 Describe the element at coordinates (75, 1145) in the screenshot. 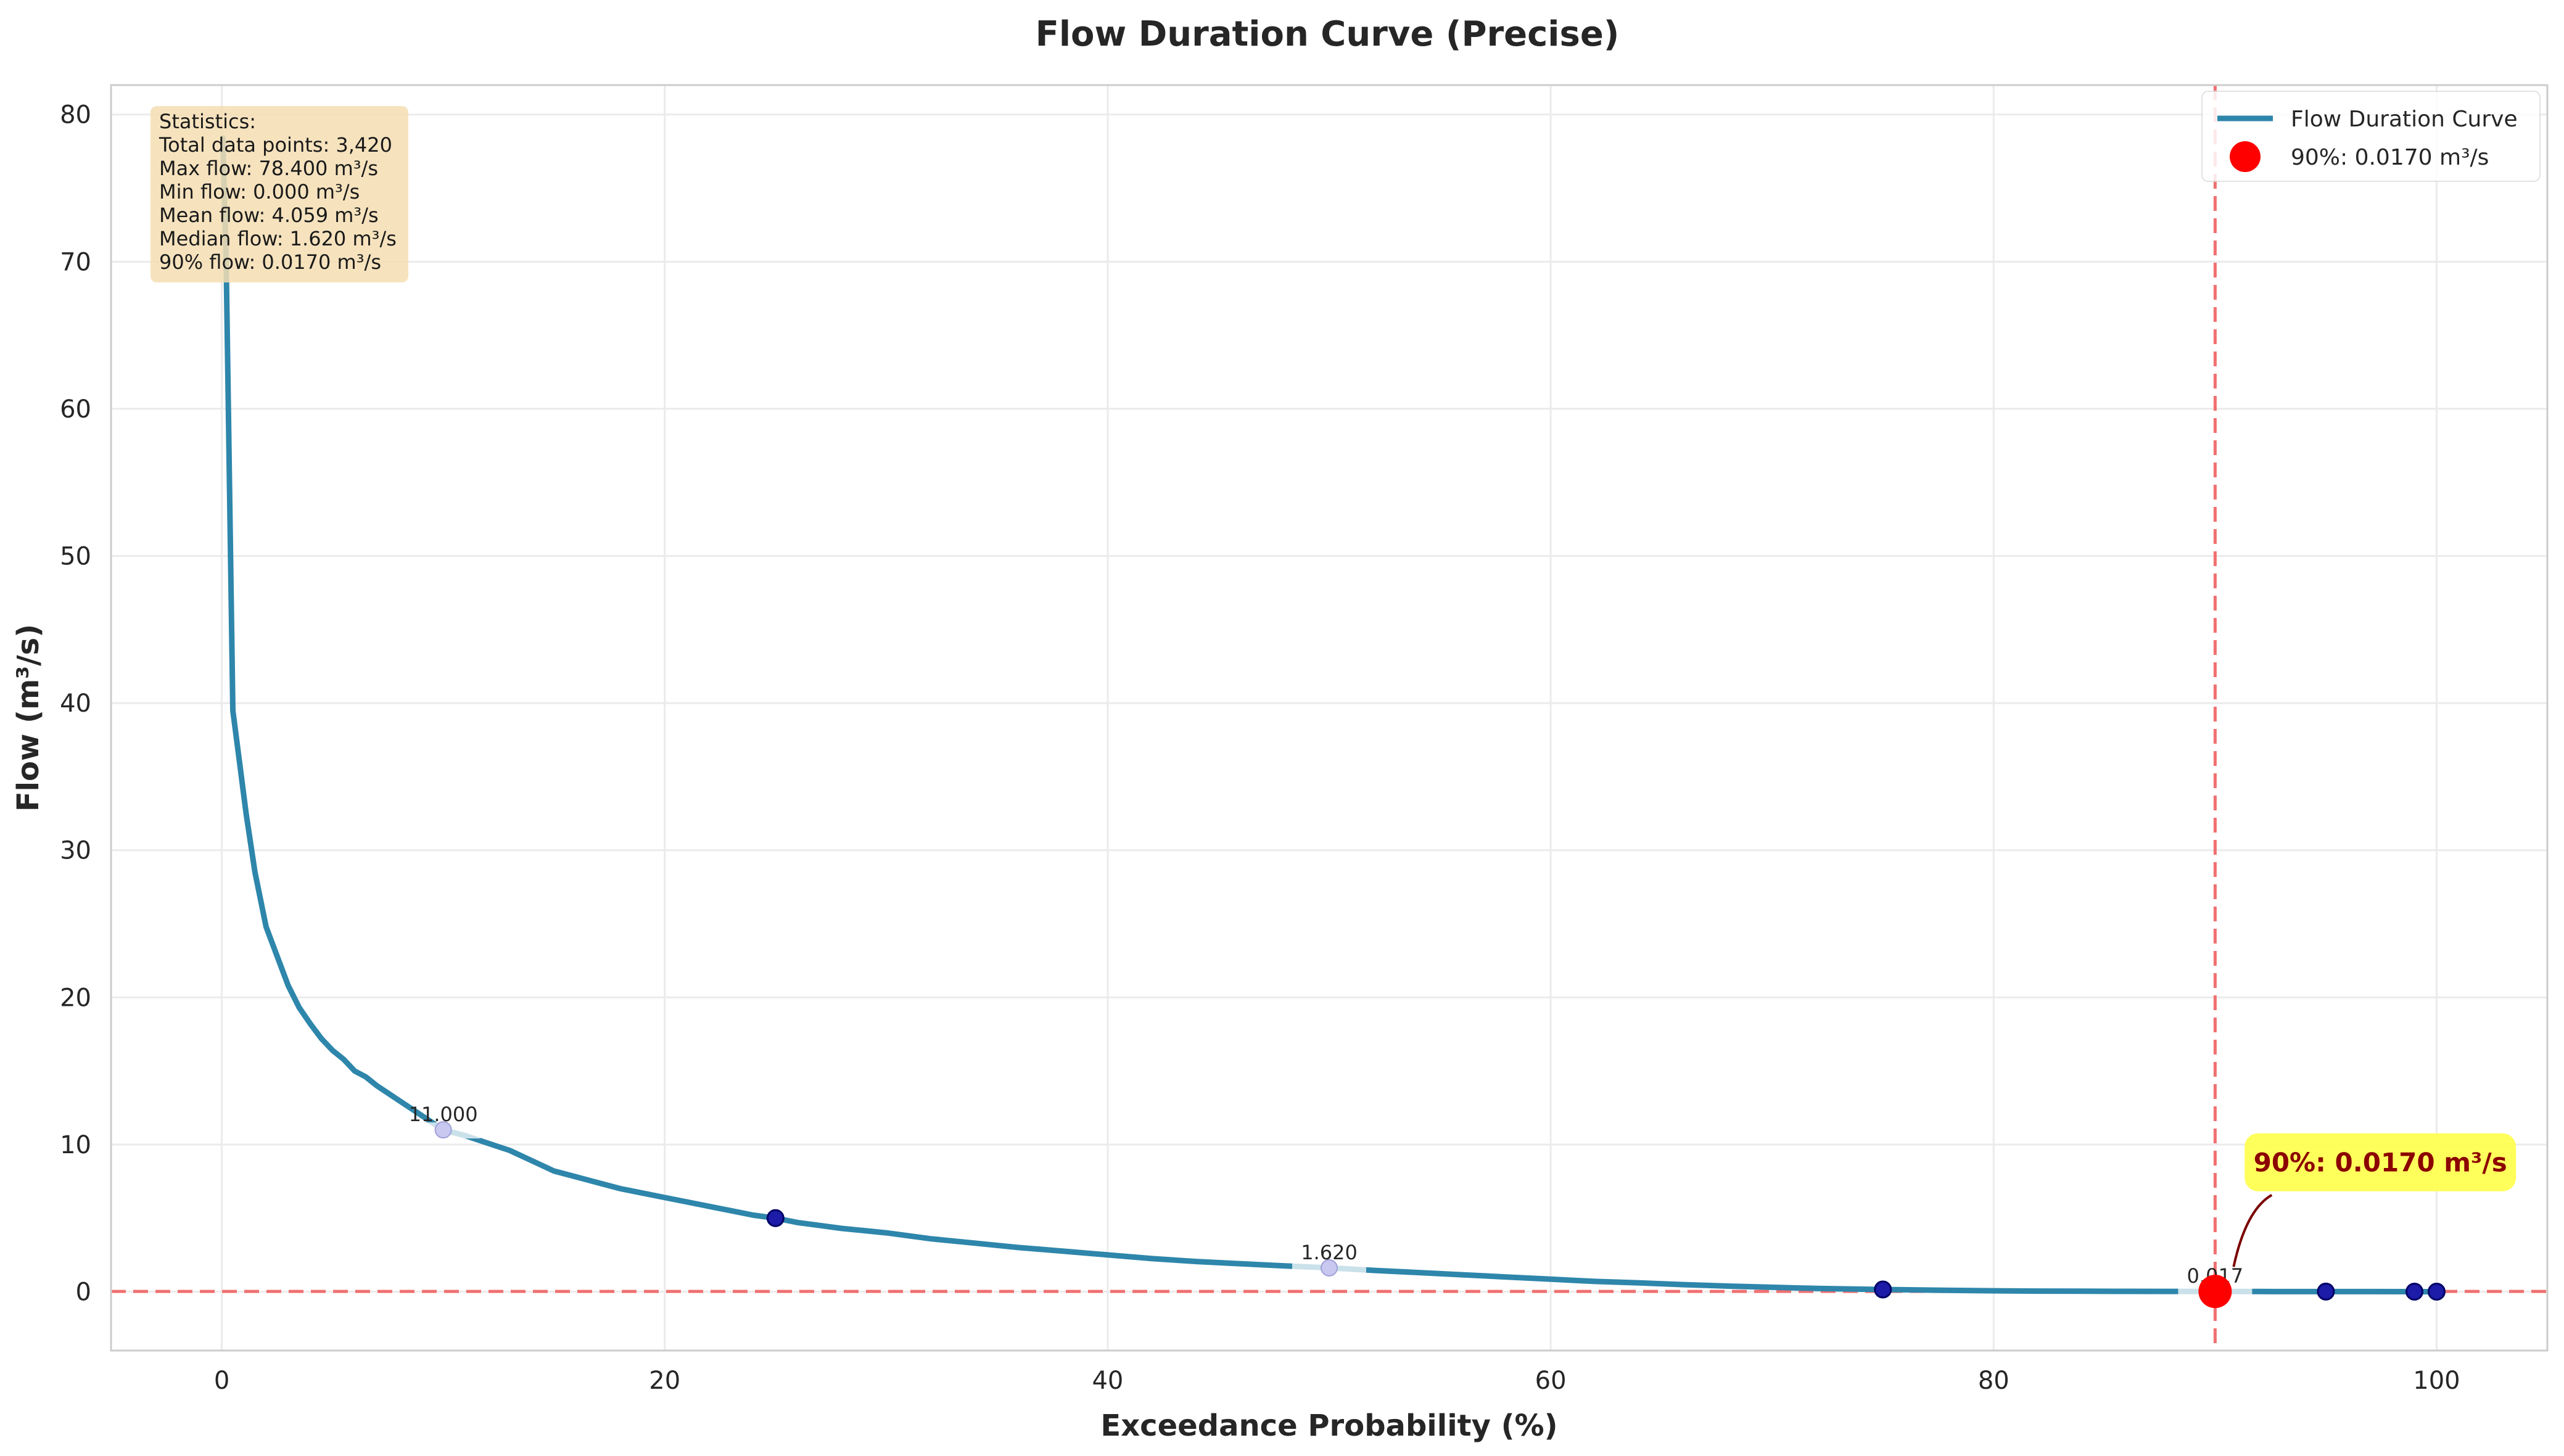

I see `y-tick-label: 10` at that location.